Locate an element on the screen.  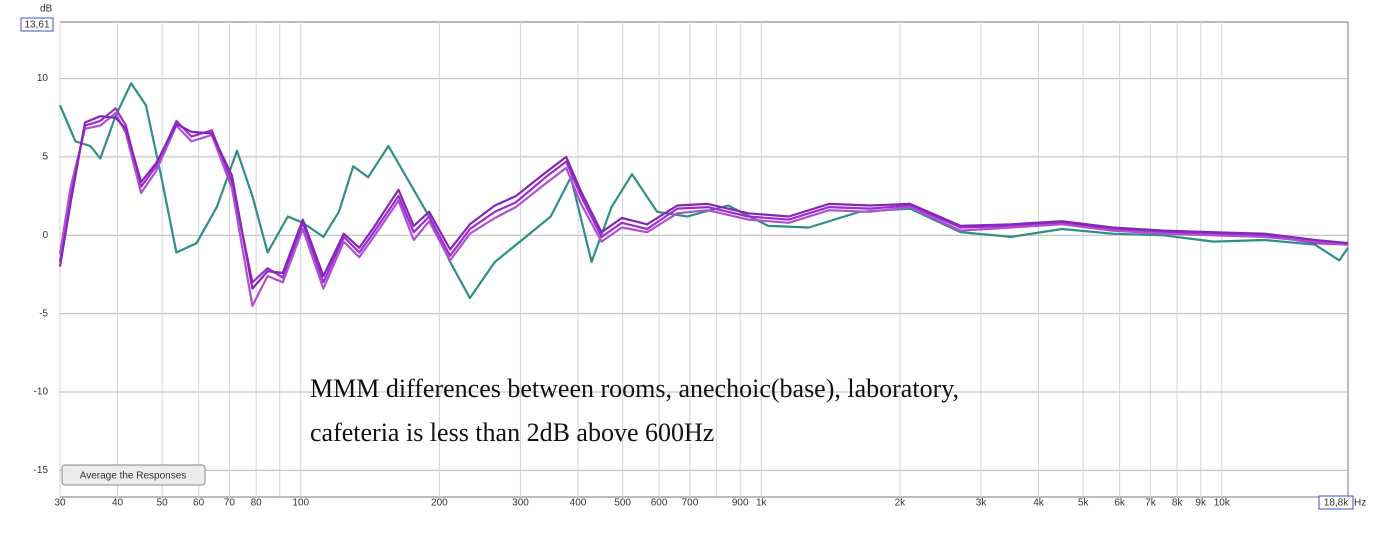
x-max-box is located at coordinates (1336, 502).